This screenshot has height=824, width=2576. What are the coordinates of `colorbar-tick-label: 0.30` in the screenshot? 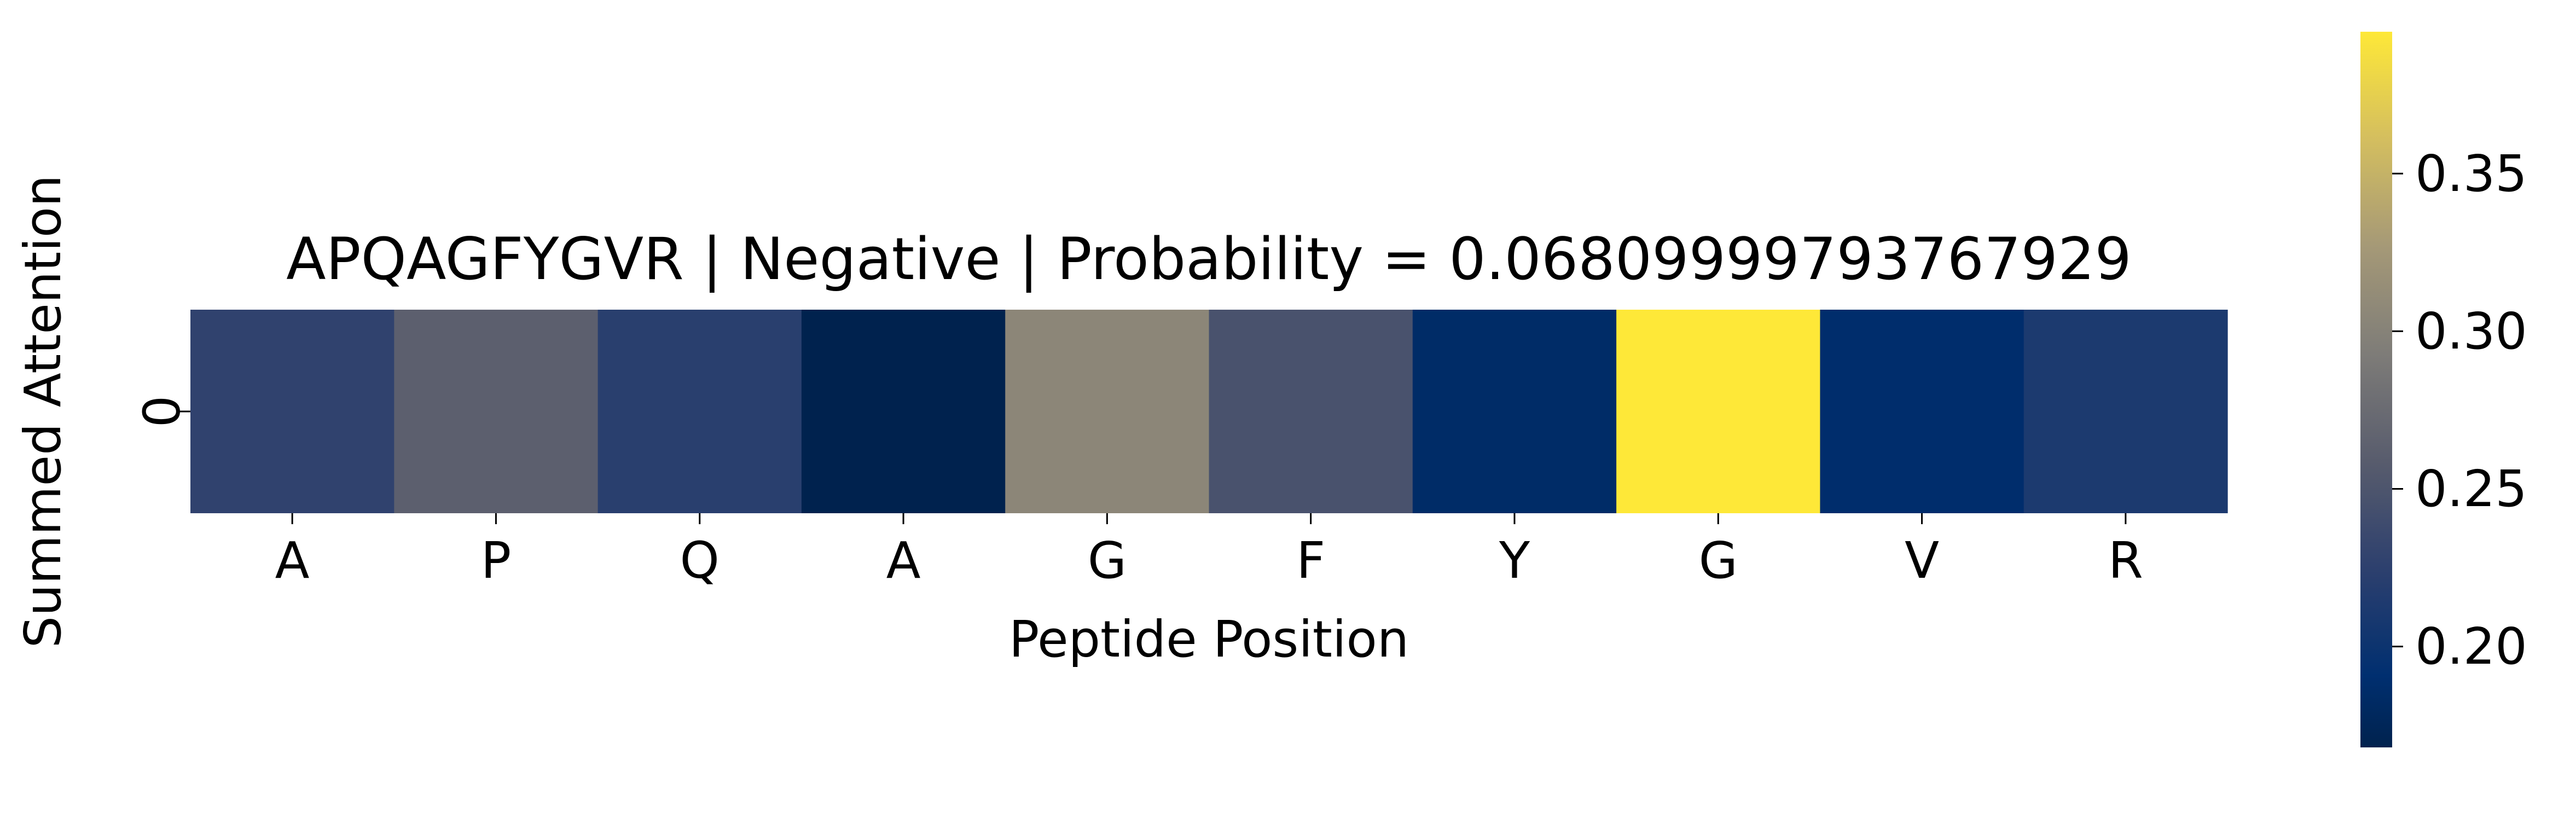 It's located at (2471, 331).